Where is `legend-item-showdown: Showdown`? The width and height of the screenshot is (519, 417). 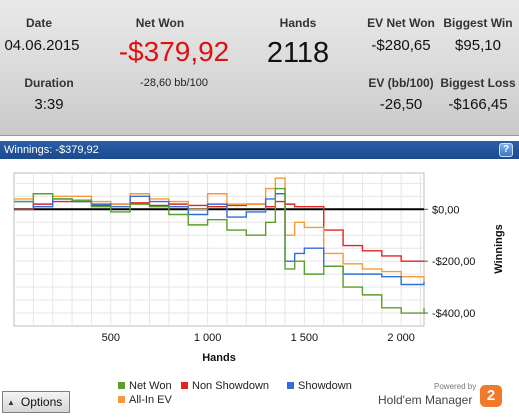
legend-item-showdown: Showdown is located at coordinates (319, 386).